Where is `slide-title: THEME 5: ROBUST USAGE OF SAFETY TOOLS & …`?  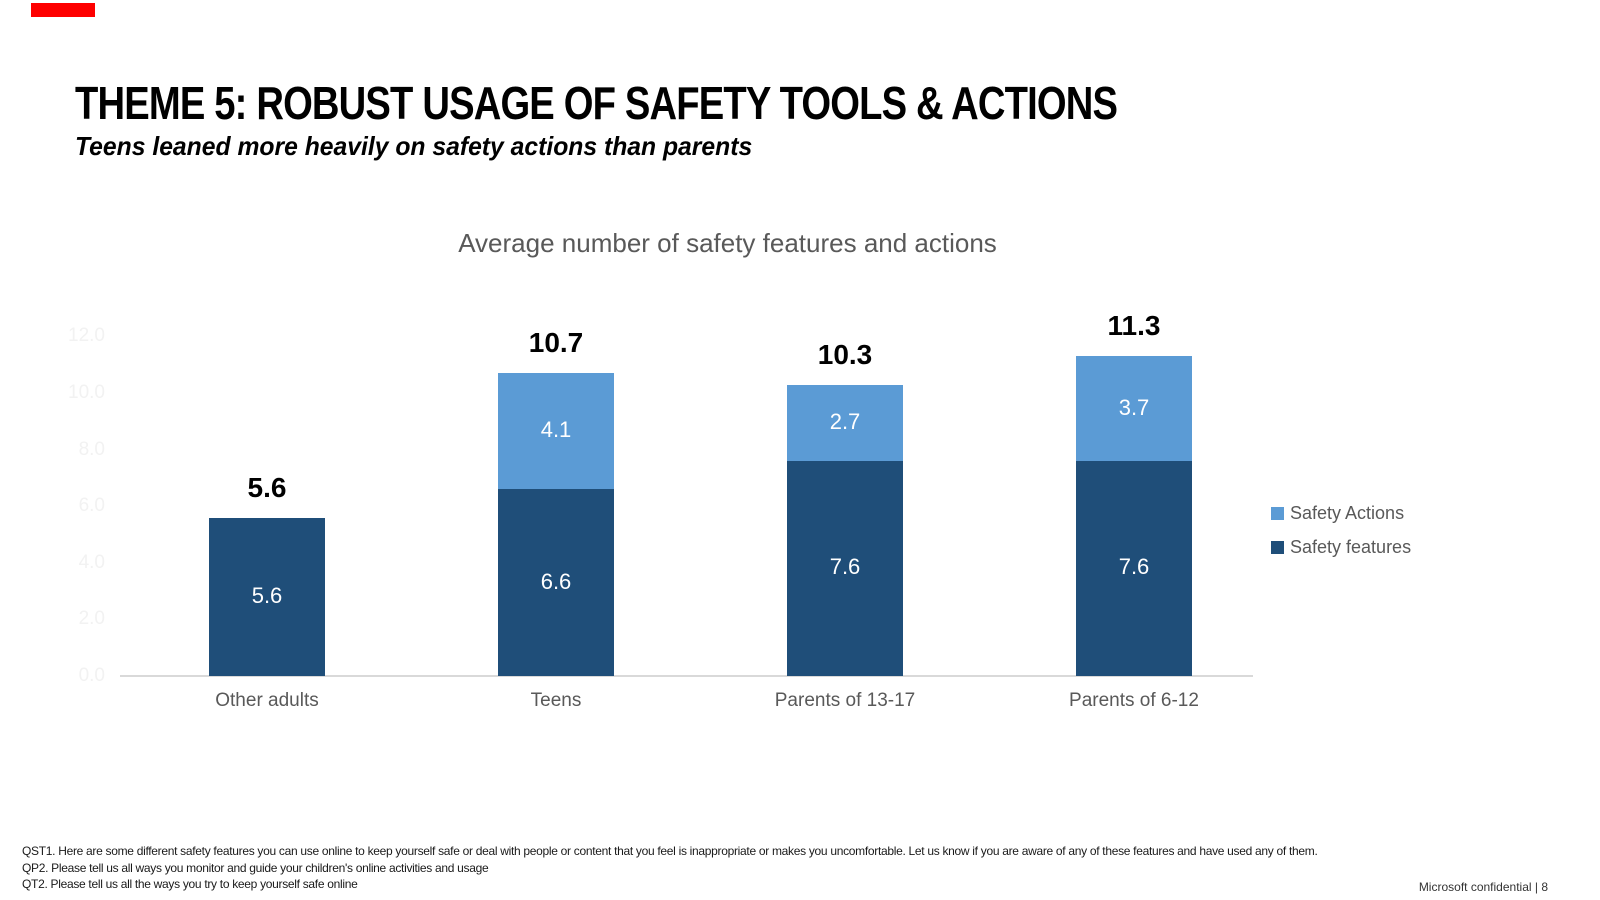 slide-title: THEME 5: ROBUST USAGE OF SAFETY TOOLS & … is located at coordinates (596, 103).